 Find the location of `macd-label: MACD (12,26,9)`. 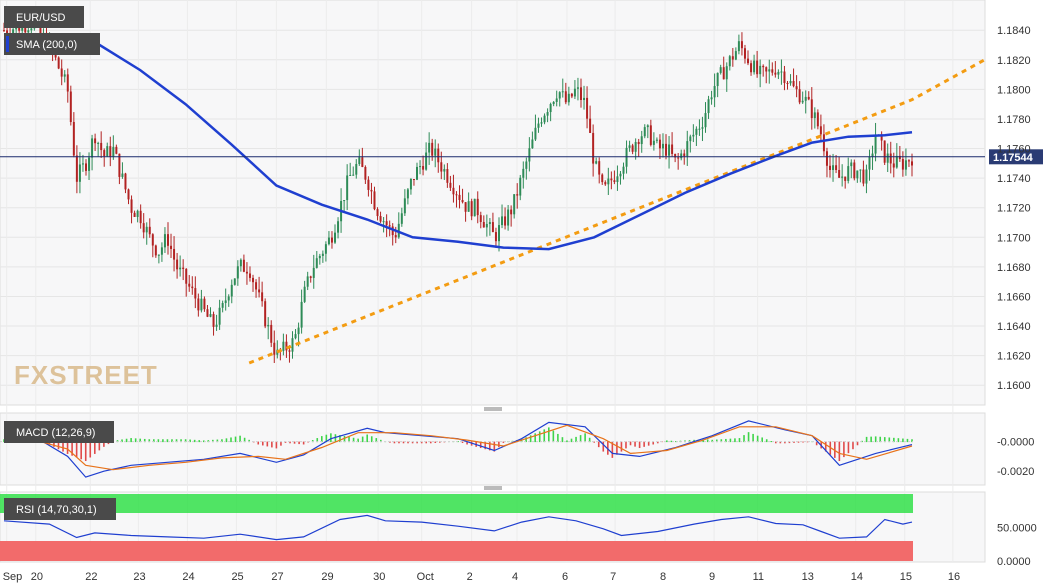

macd-label: MACD (12,26,9) is located at coordinates (55, 433).